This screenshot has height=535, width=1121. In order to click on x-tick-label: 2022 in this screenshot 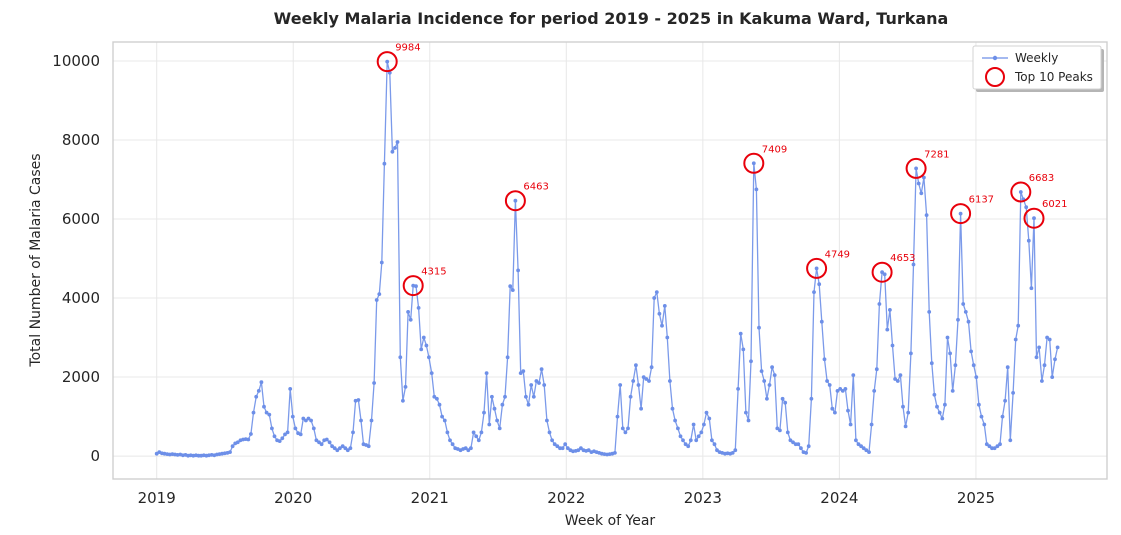, I will do `click(566, 498)`.